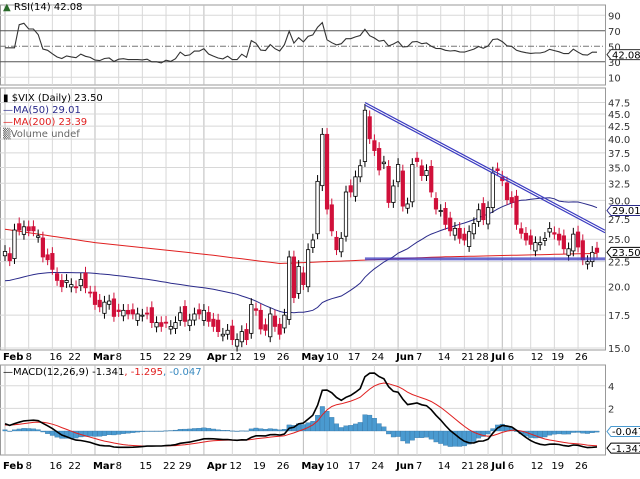 This screenshot has height=479, width=640. What do you see at coordinates (235, 357) in the screenshot?
I see `x-tick-label: 12` at bounding box center [235, 357].